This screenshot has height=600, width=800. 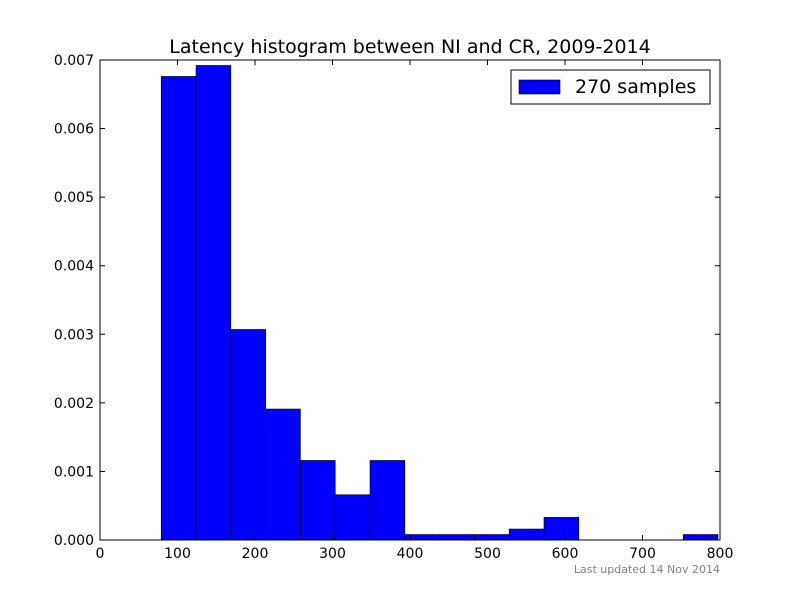 What do you see at coordinates (539, 87) in the screenshot?
I see `legend-swatch` at bounding box center [539, 87].